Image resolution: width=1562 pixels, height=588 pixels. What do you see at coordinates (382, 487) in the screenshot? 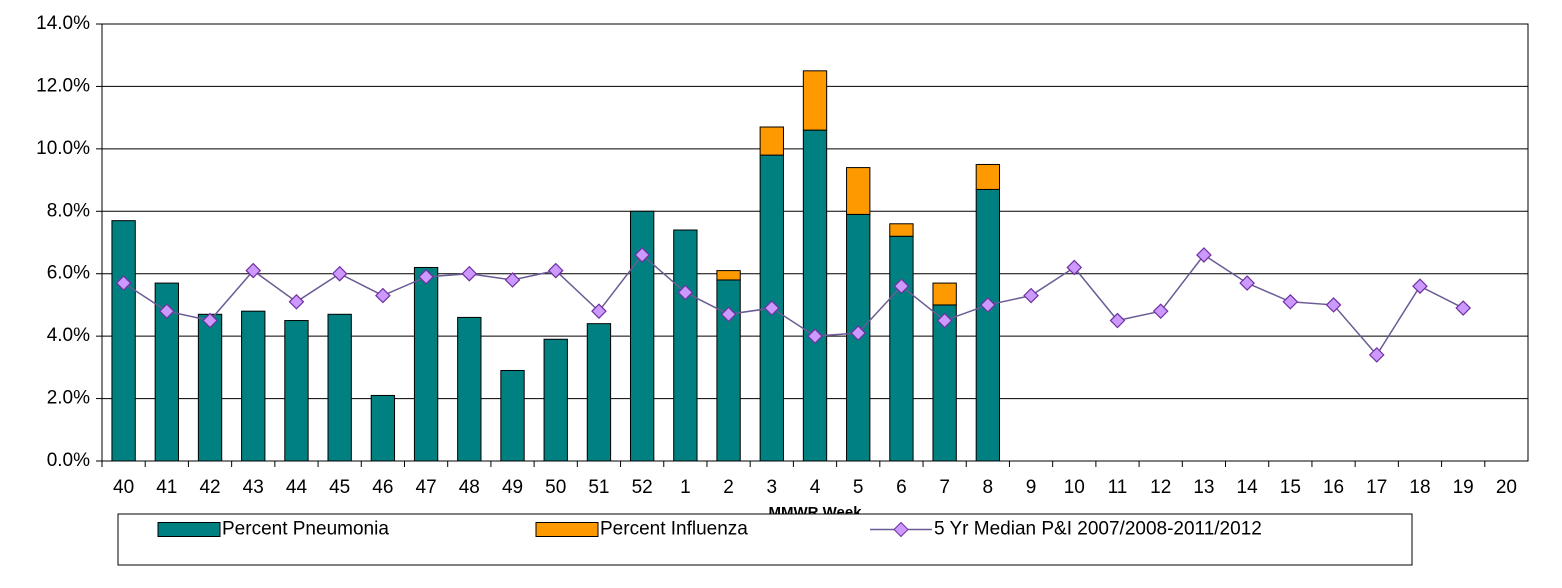
I see `x-tick-label: 46` at bounding box center [382, 487].